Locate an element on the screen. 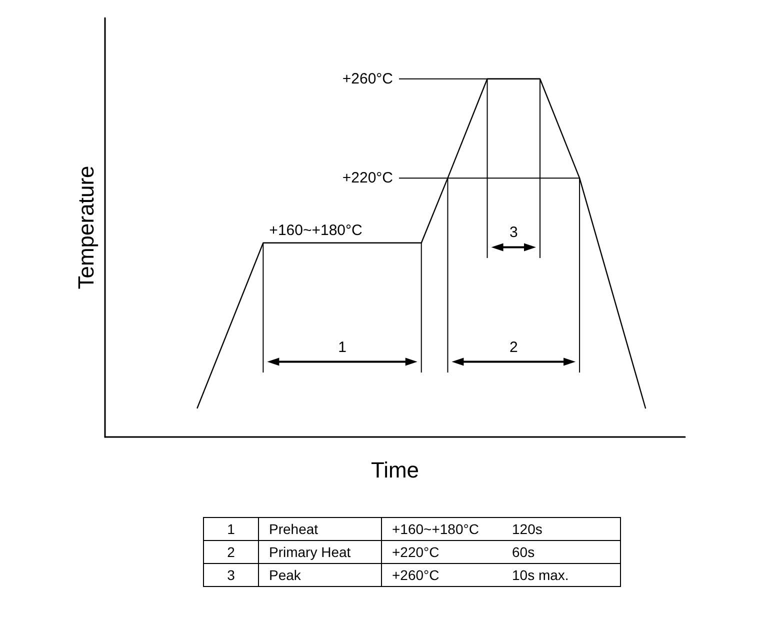 The image size is (768, 633). ref-line-label: +260°C is located at coordinates (368, 79).